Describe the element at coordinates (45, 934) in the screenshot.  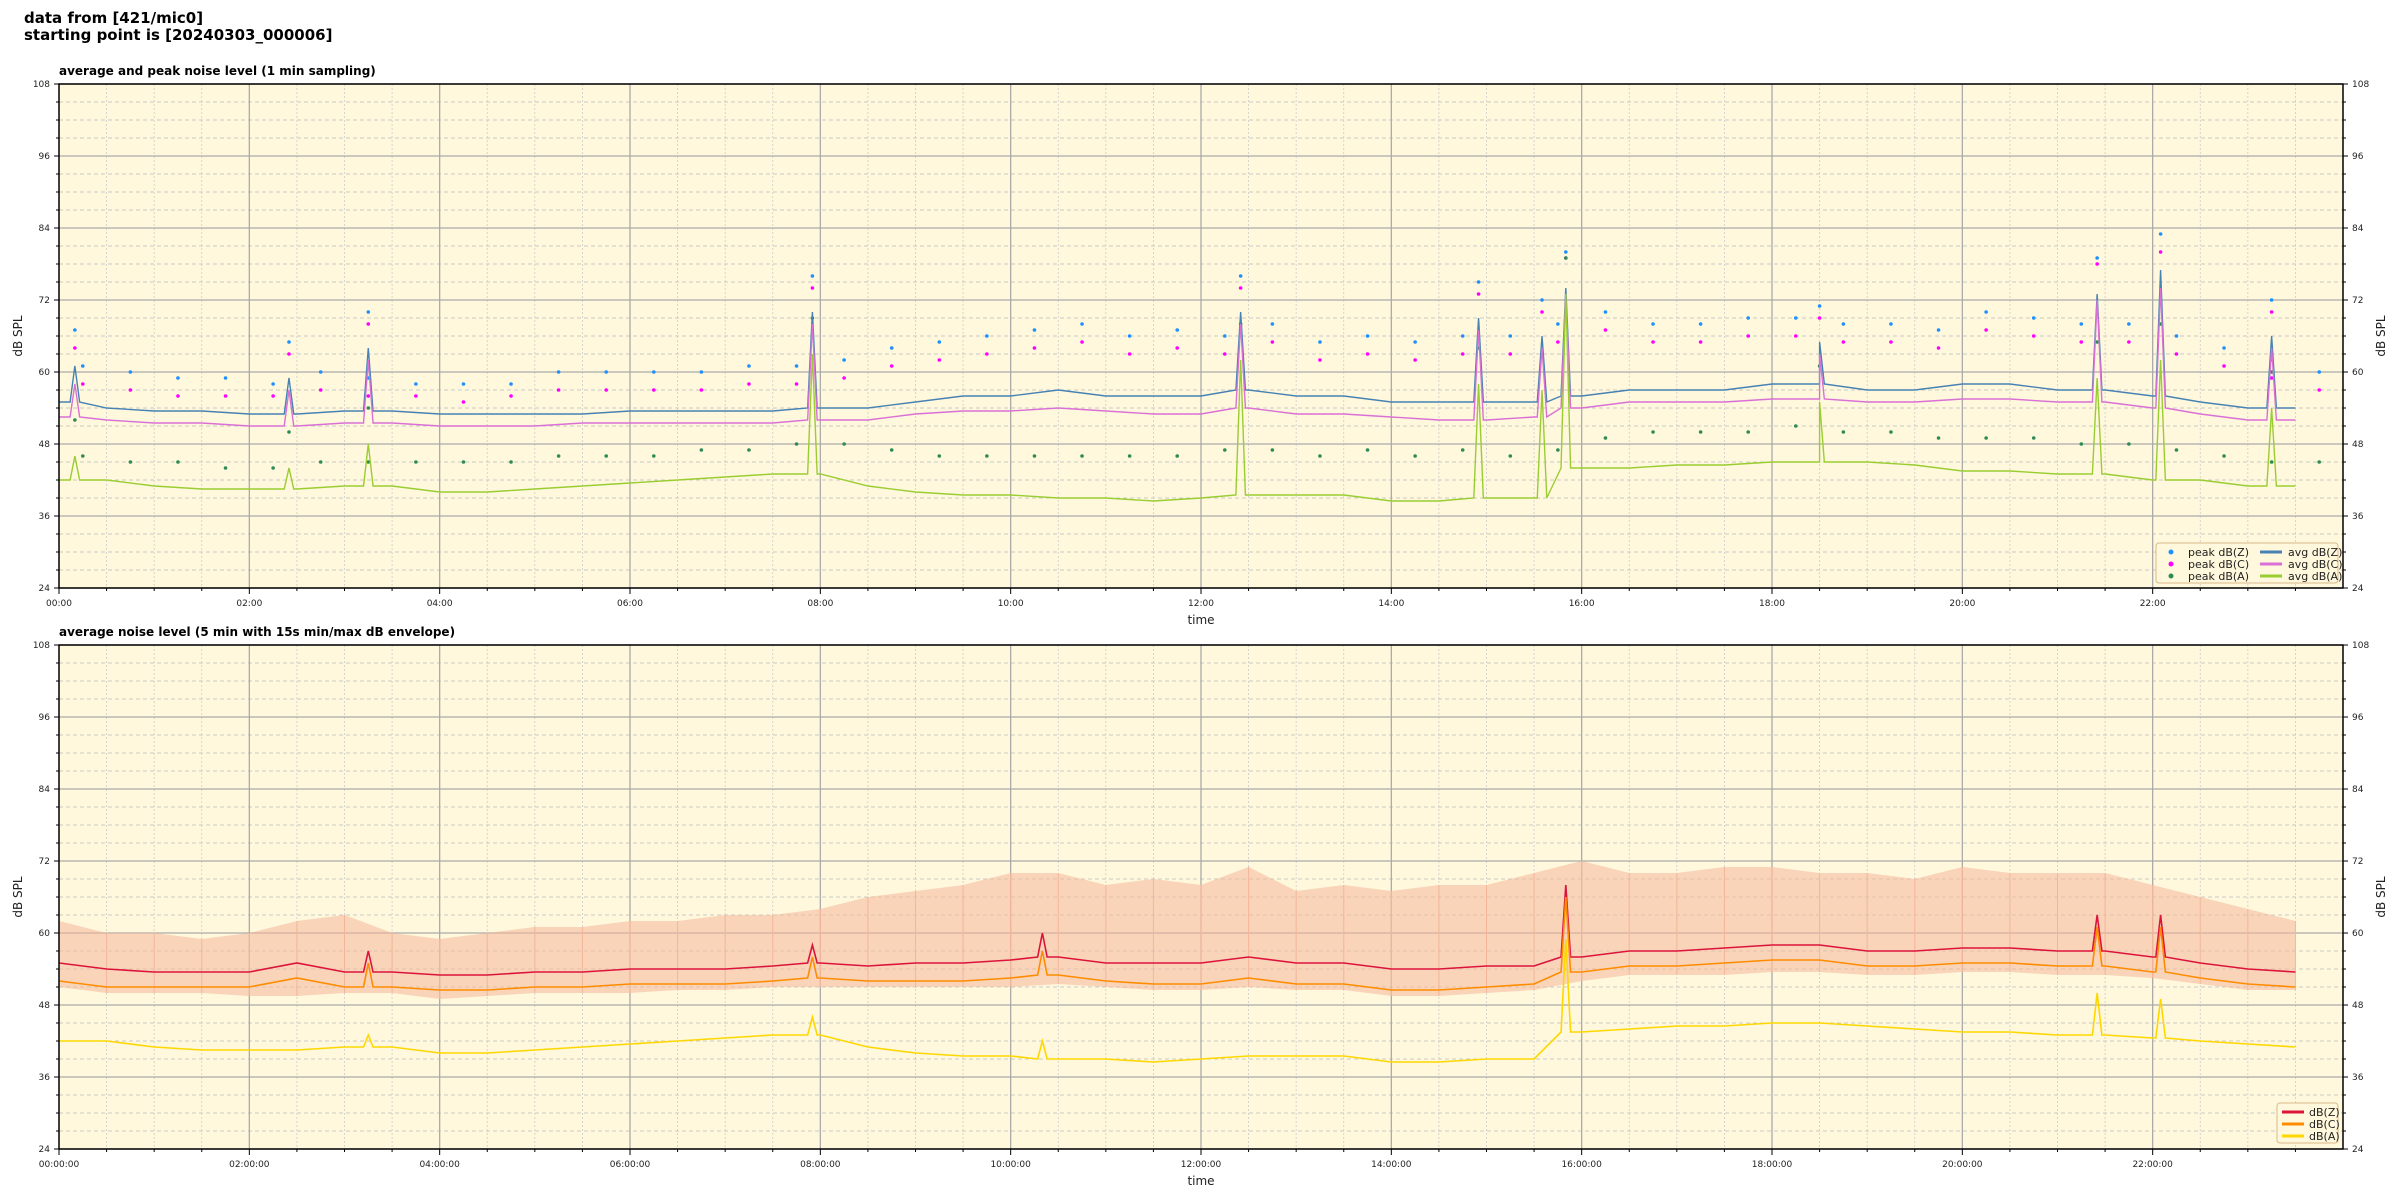
I see `y-tick-label: 60` at that location.